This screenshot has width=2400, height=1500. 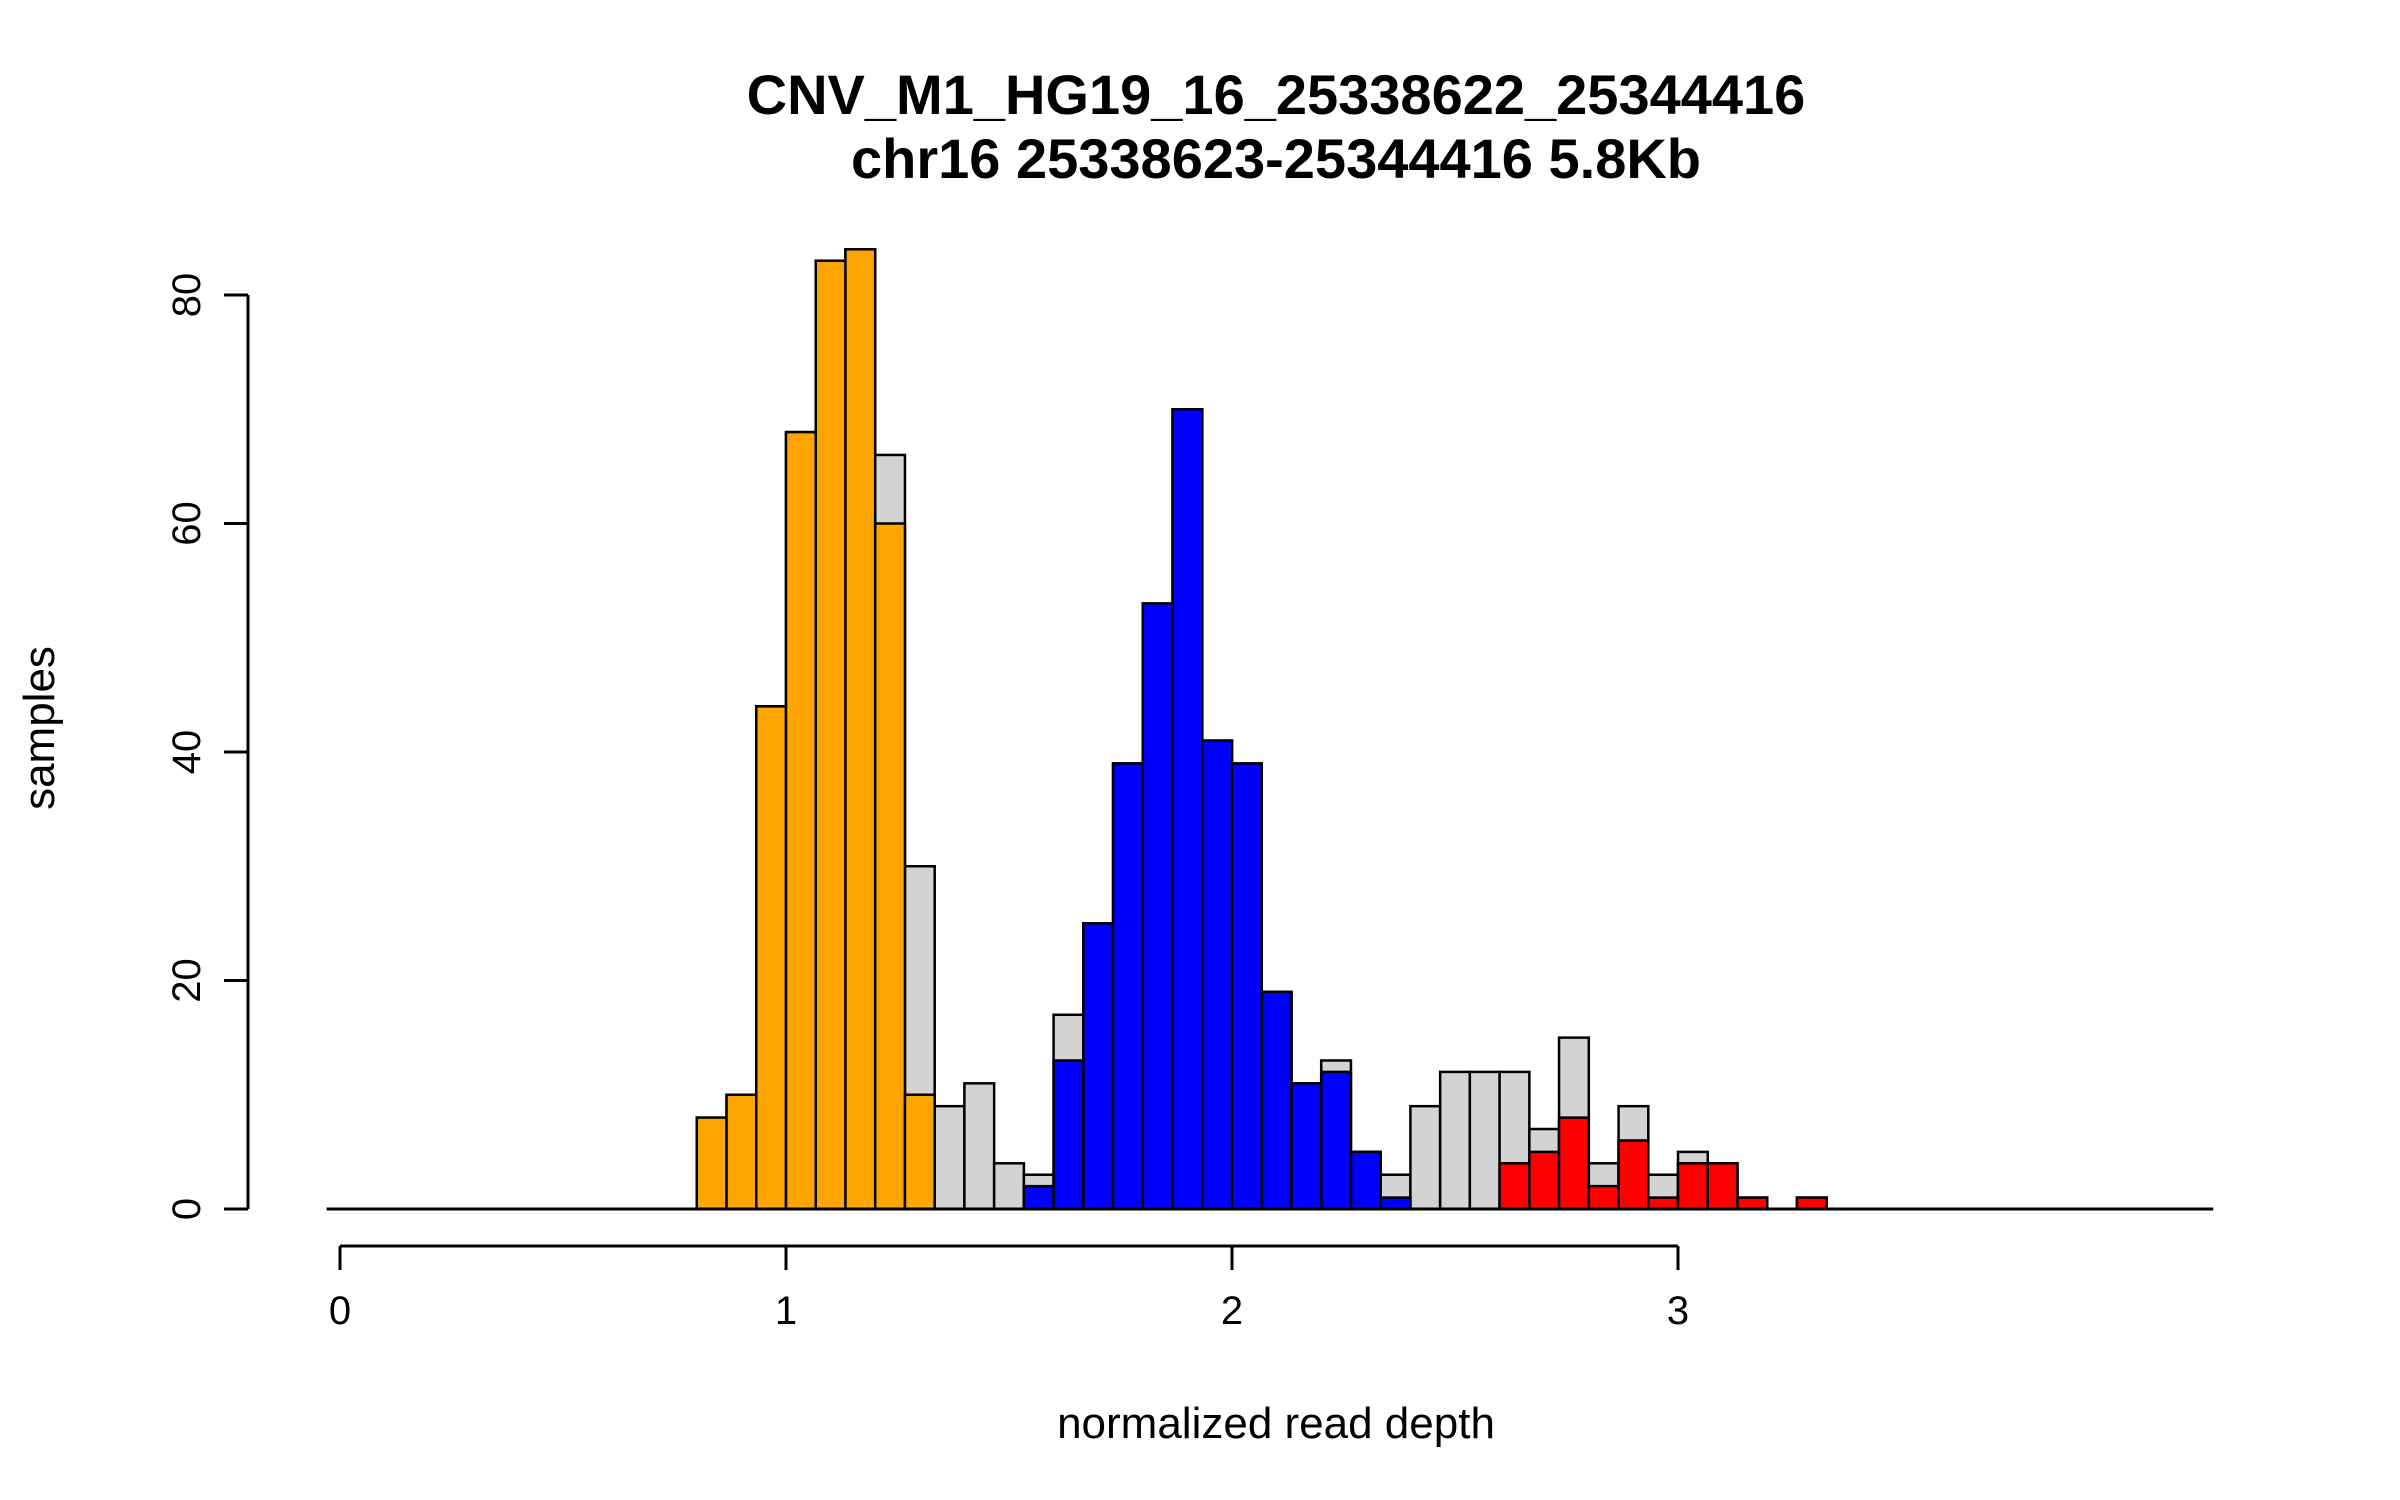 What do you see at coordinates (187, 1209) in the screenshot?
I see `y-tick-label-0: 0` at bounding box center [187, 1209].